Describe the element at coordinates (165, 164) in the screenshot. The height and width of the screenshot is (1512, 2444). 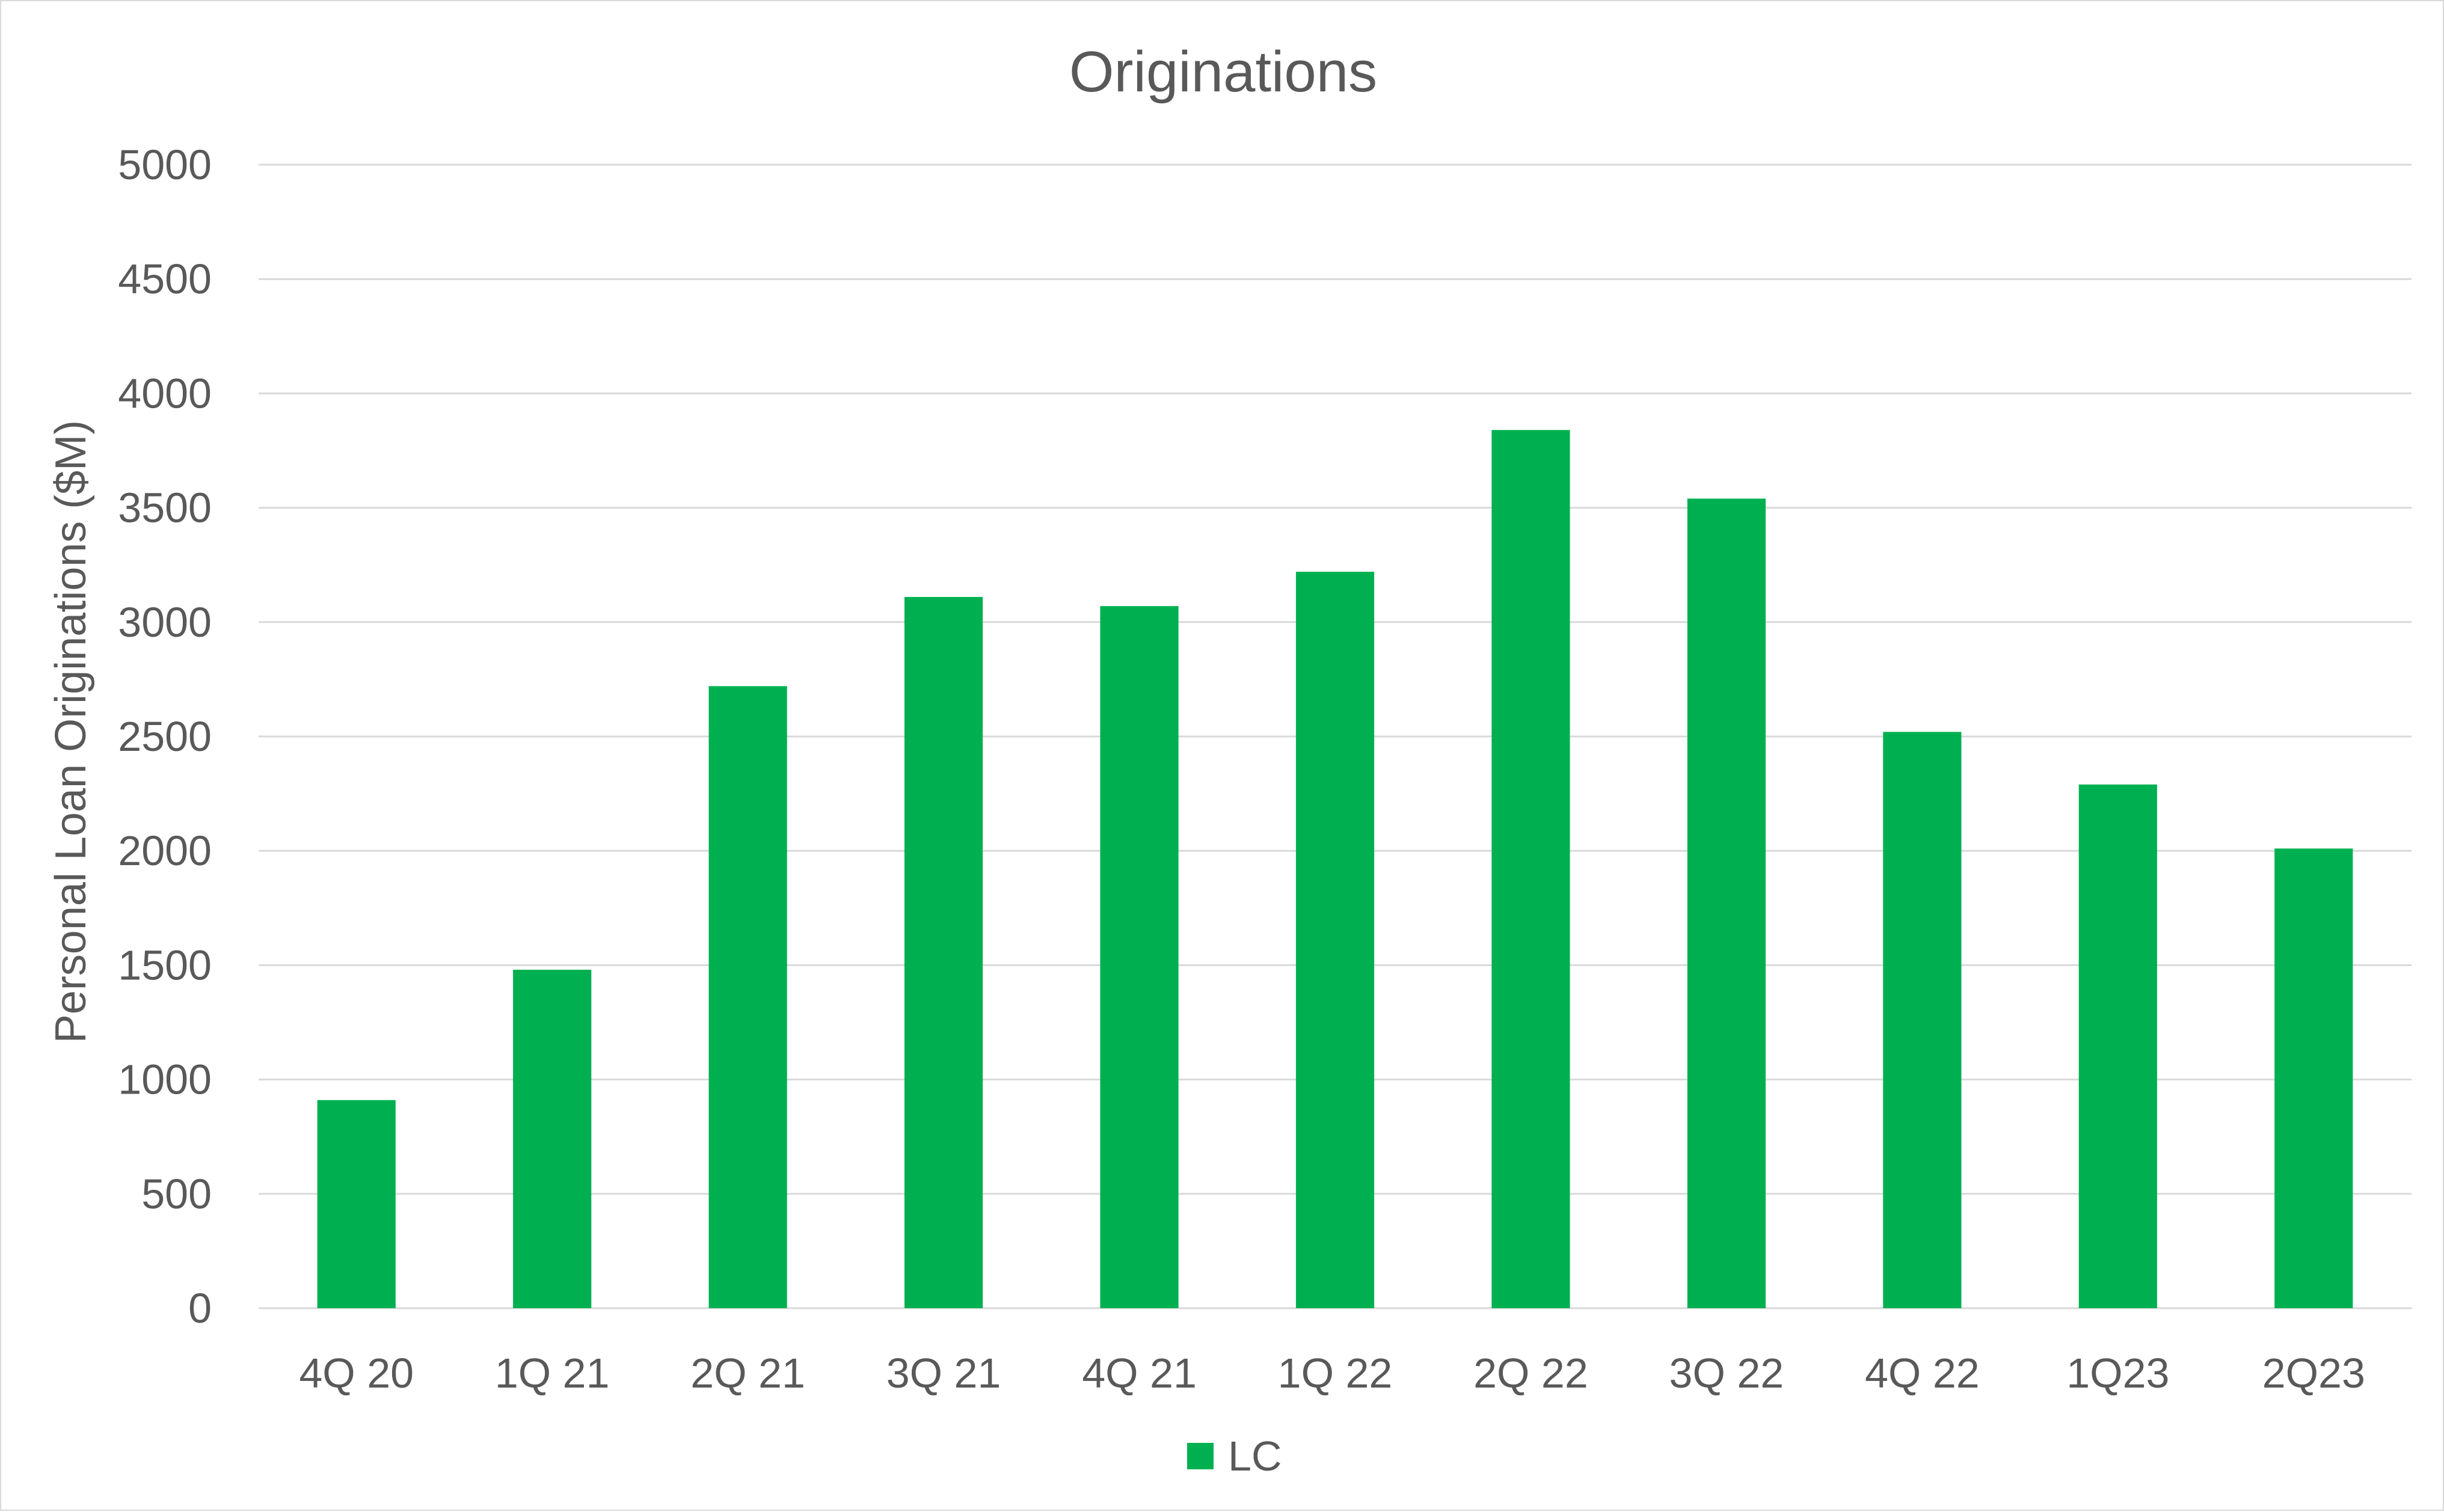
I see `y-tick-label: 5000` at that location.